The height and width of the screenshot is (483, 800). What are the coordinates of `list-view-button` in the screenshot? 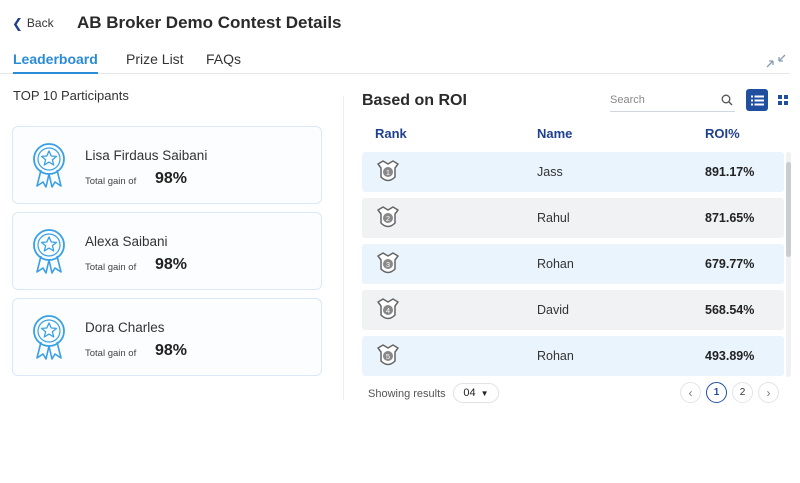 It's located at (757, 100).